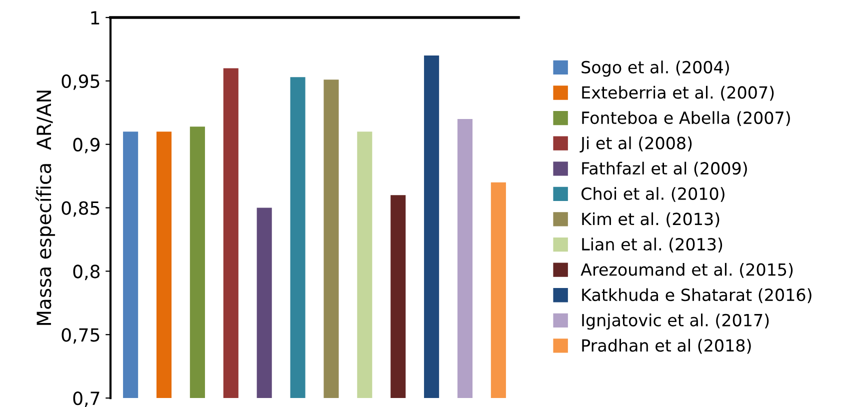 The image size is (850, 407). What do you see at coordinates (655, 68) in the screenshot?
I see `legend-label: Sogo et al. (2004)` at bounding box center [655, 68].